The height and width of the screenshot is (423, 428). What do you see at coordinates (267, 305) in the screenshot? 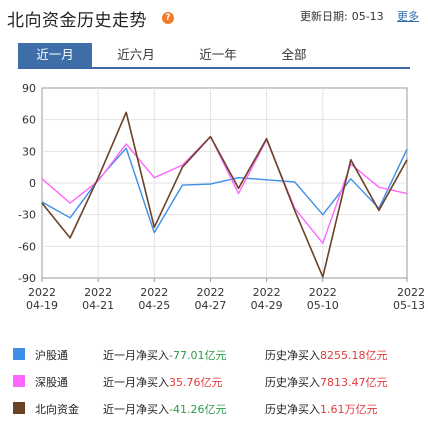
I see `x-tick-date: 04-29` at bounding box center [267, 305].